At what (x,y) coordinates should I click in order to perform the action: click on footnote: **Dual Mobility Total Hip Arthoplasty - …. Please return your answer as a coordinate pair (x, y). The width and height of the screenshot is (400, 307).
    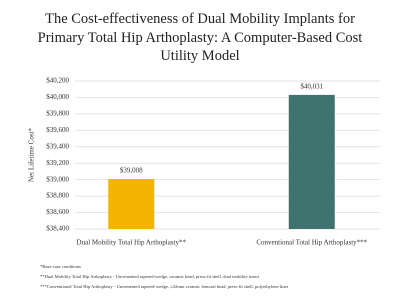
    Looking at the image, I should click on (150, 277).